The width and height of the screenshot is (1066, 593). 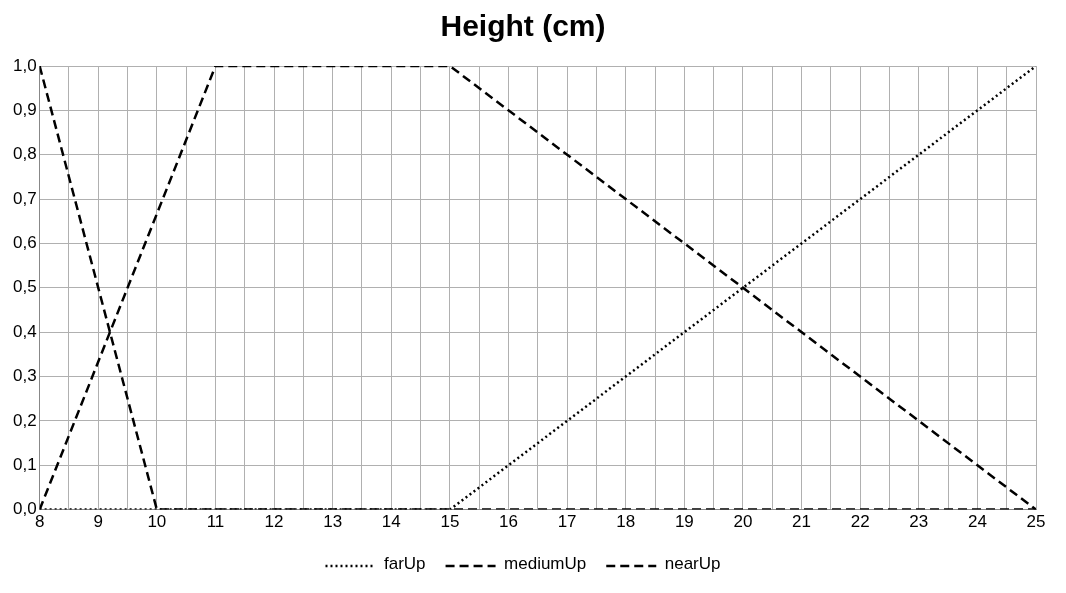 What do you see at coordinates (802, 522) in the screenshot?
I see `x-tick-label: 21` at bounding box center [802, 522].